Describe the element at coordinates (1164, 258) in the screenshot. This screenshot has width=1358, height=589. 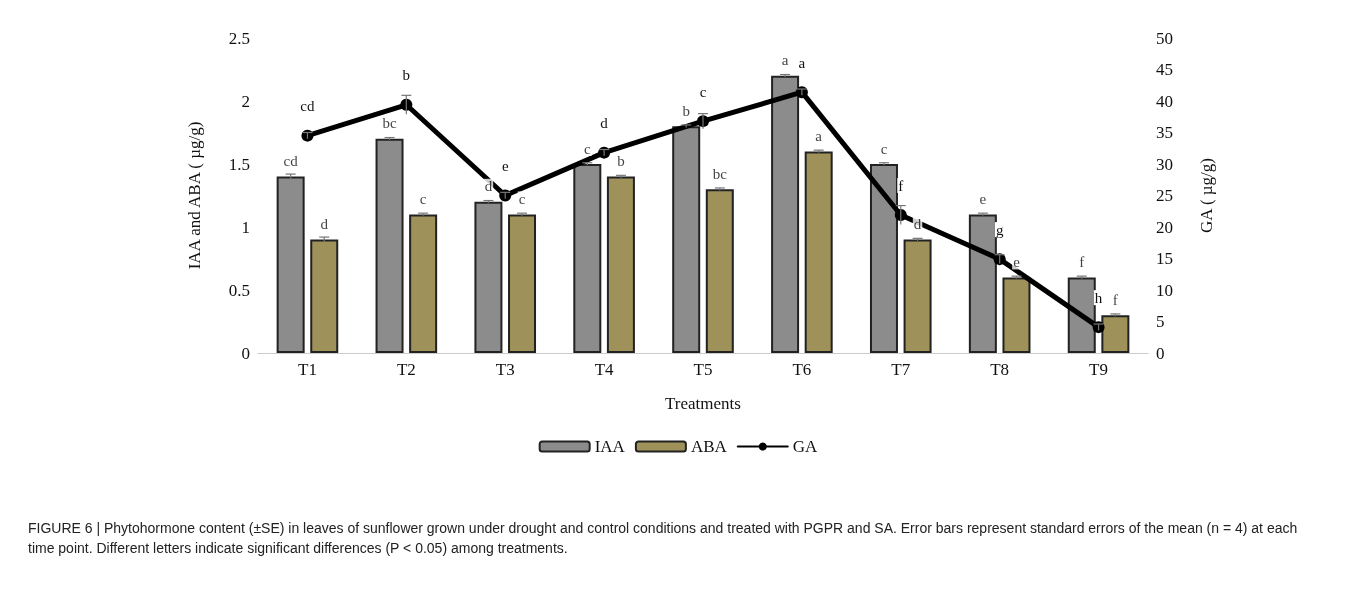
I see `y2-tick-label: 15` at that location.